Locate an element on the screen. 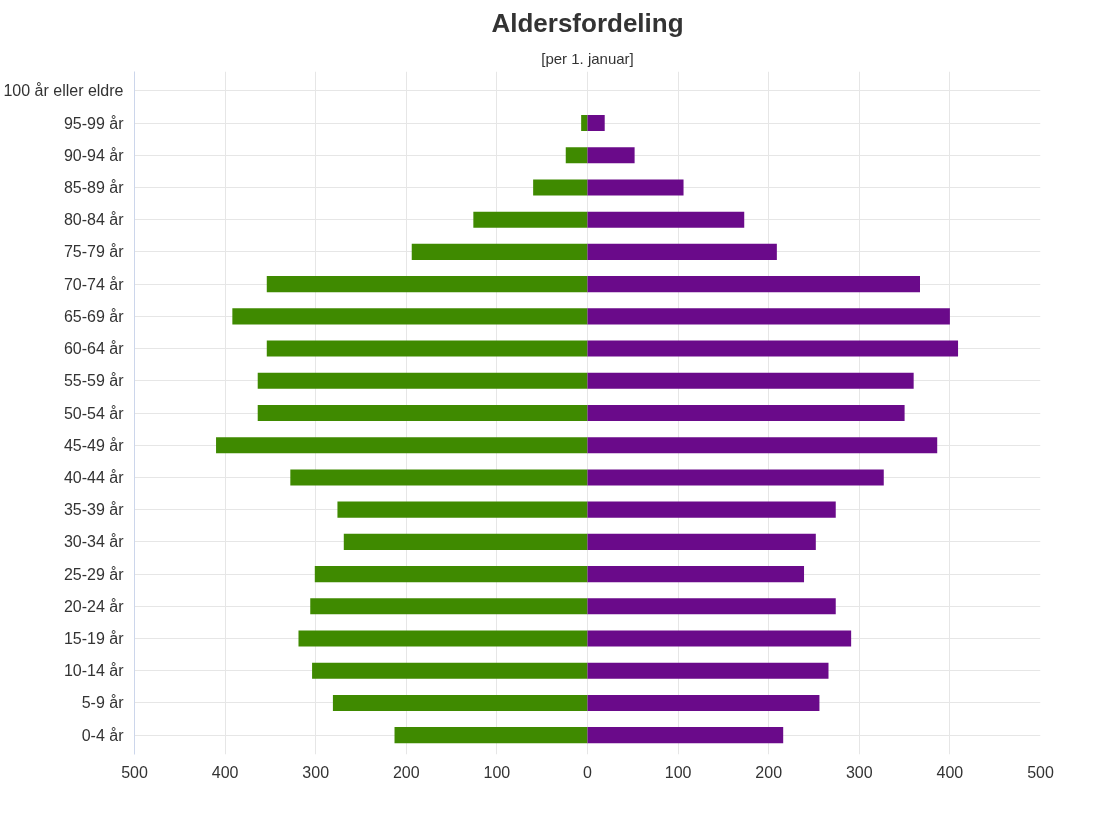  y-tick-label: 100 år eller eldre is located at coordinates (63, 91).